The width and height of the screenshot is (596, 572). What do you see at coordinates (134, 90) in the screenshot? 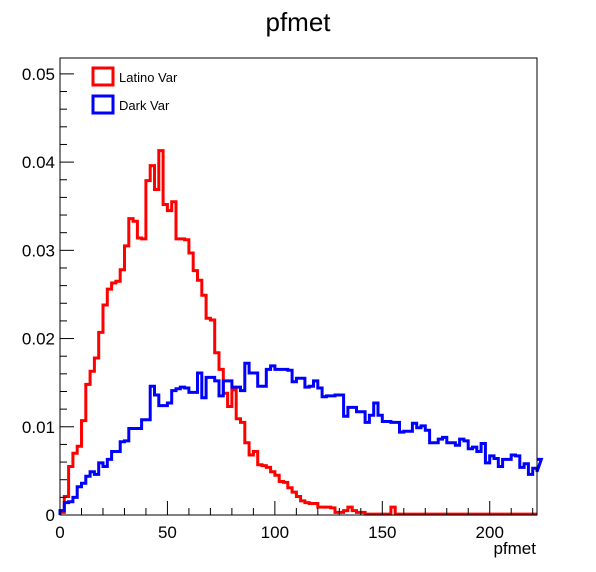
I see `legend: Latino Var Dark Var` at bounding box center [134, 90].